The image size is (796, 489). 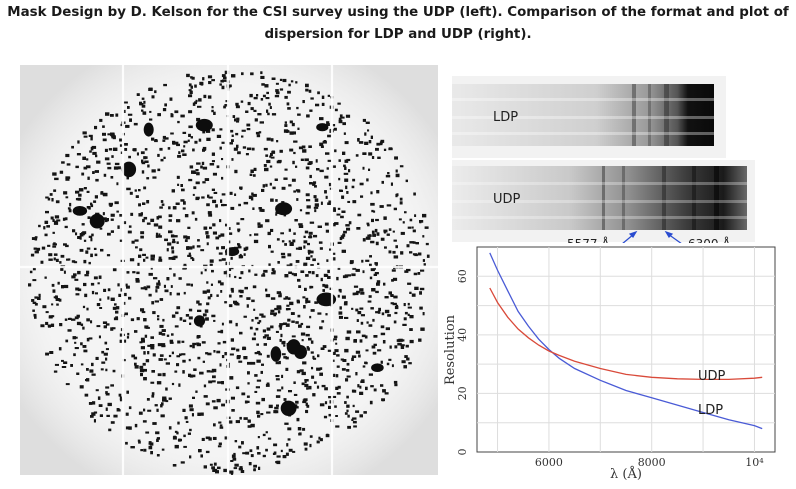 I want to click on x-tick-labels: 6000 8000 10⁴, so click(x=649, y=462).